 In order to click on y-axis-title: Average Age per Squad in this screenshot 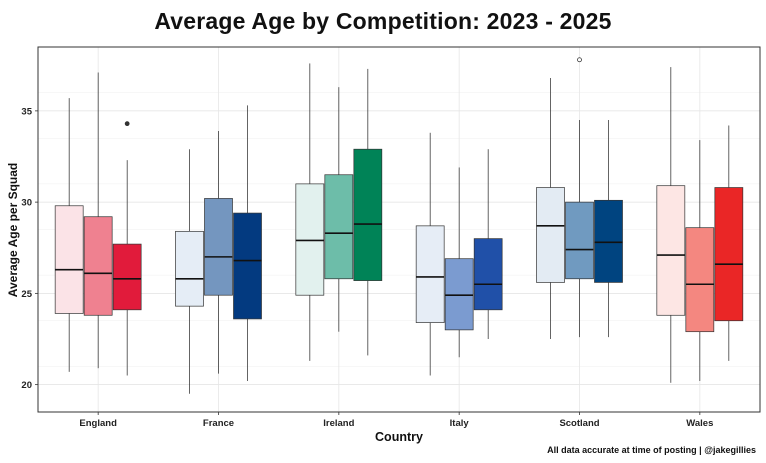, I will do `click(13, 230)`.